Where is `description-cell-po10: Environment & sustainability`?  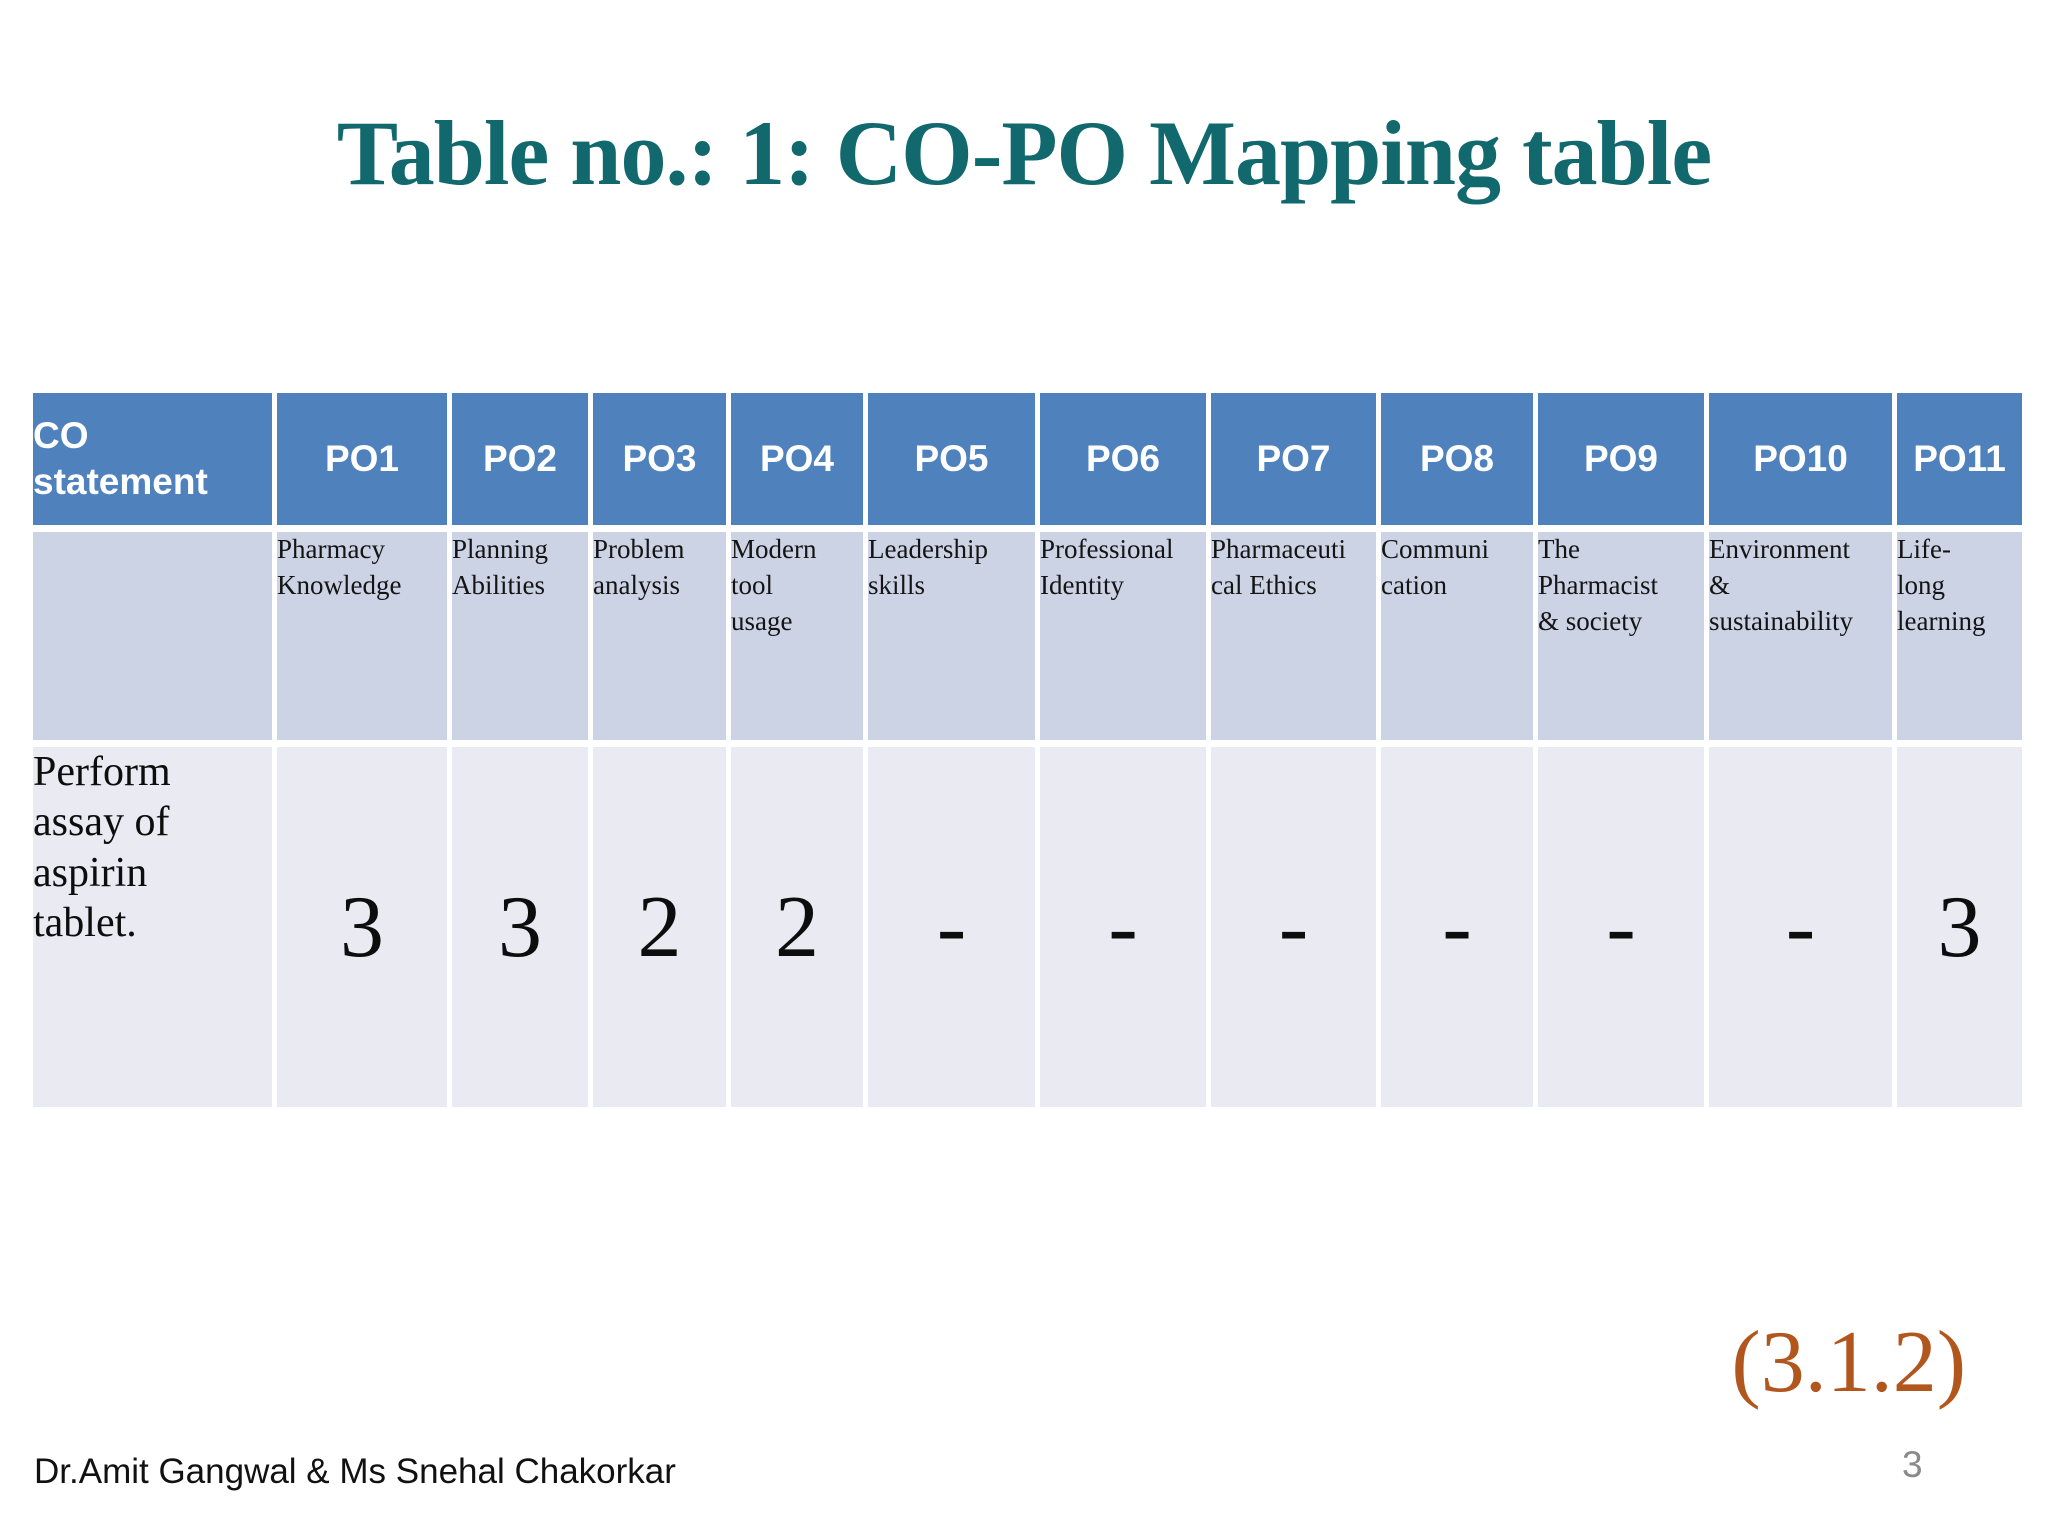
description-cell-po10: Environment & sustainability is located at coordinates (1803, 639).